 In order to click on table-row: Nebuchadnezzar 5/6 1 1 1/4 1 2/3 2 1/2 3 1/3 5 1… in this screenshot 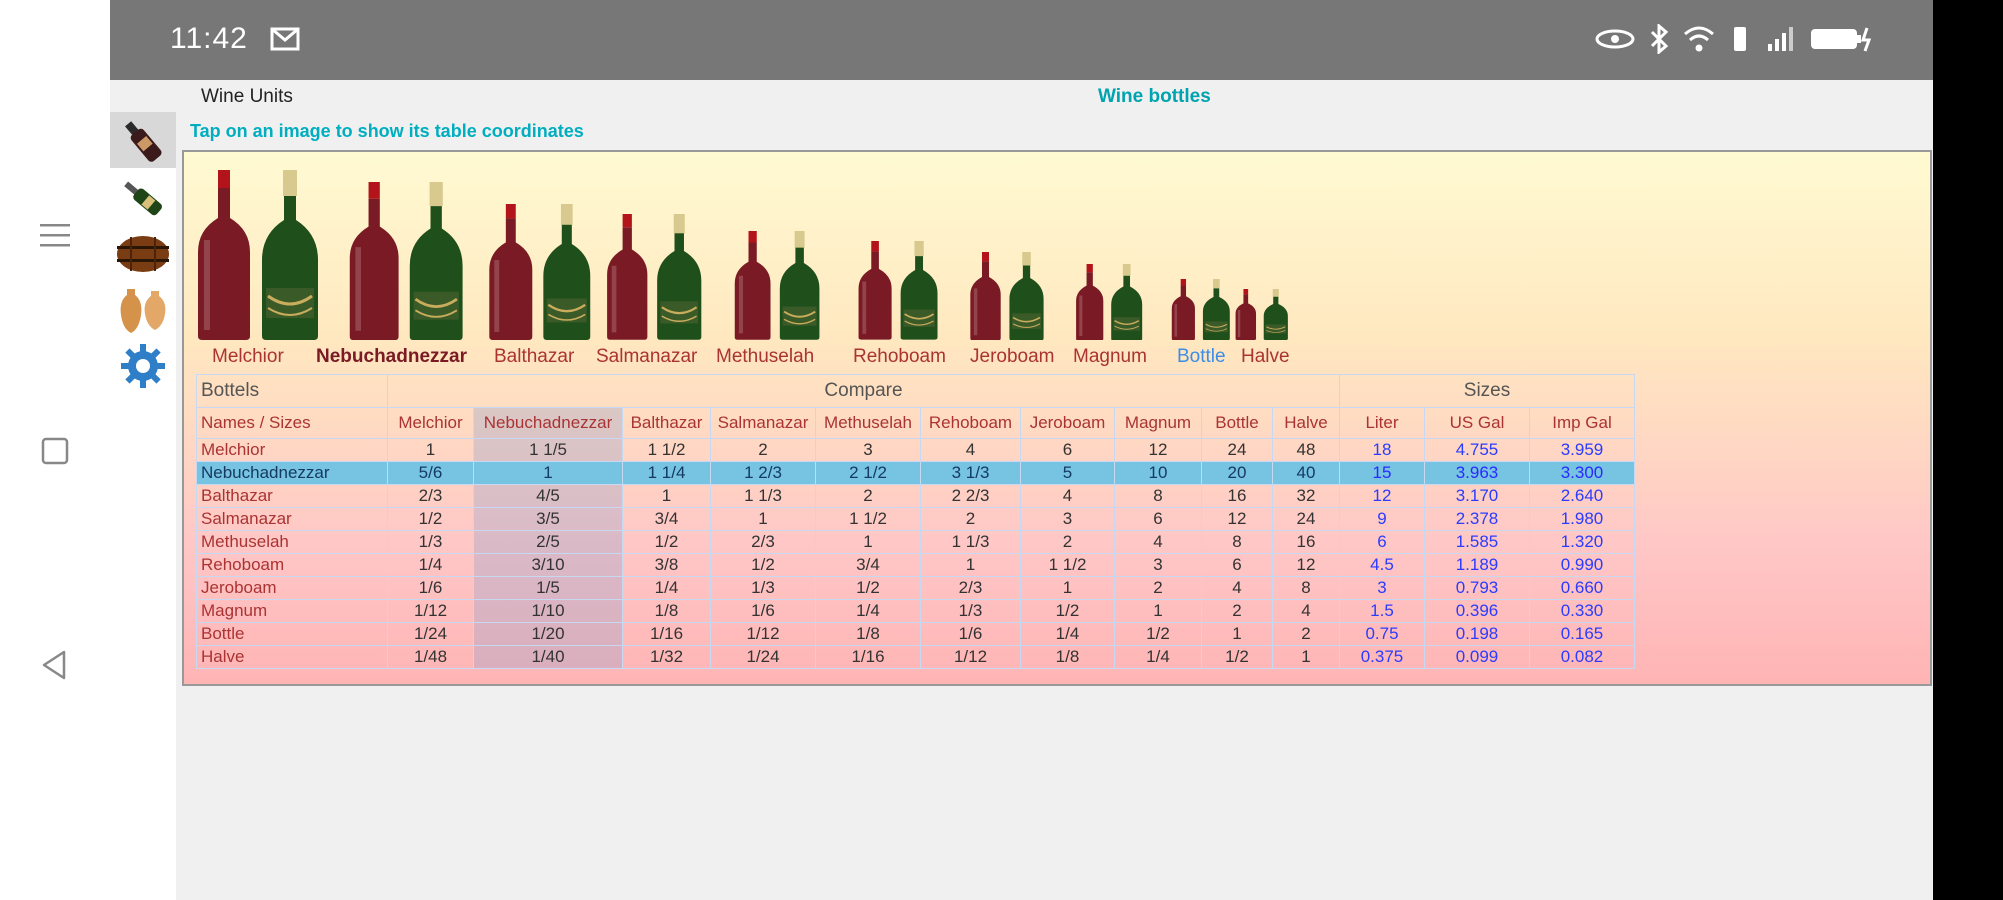, I will do `click(915, 473)`.